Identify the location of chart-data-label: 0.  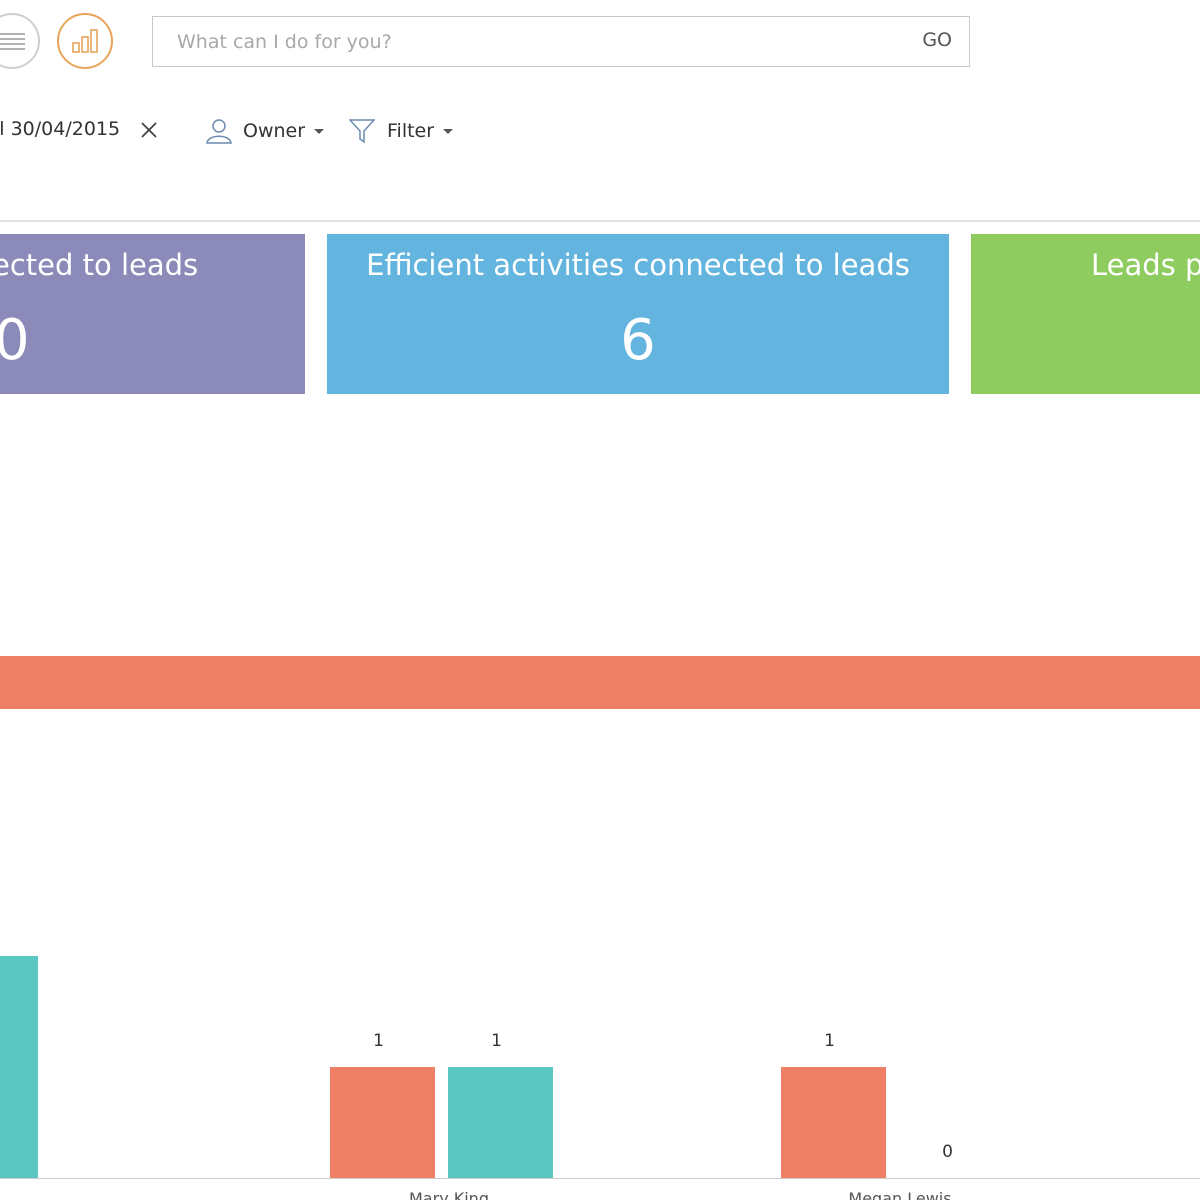
(947, 1152).